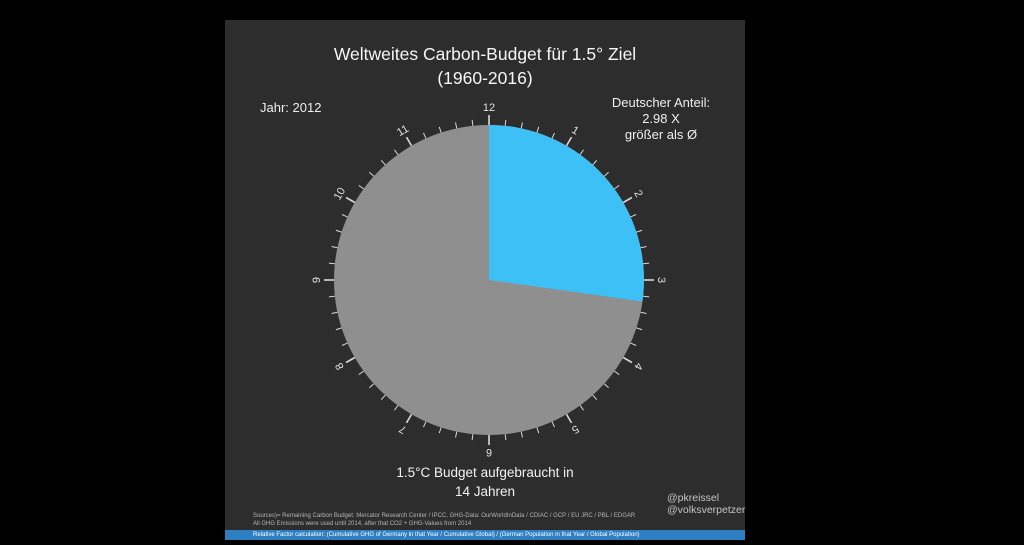  What do you see at coordinates (339, 365) in the screenshot?
I see `clock-number-8: 8` at bounding box center [339, 365].